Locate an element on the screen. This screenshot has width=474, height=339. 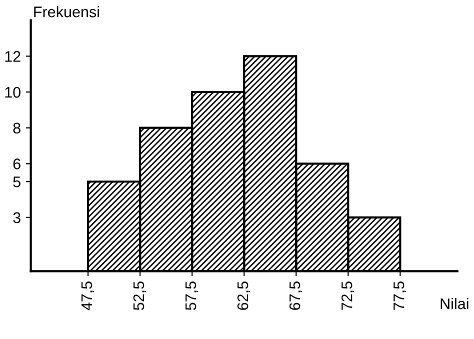
y-axis-title: Frekuensi is located at coordinates (66, 12).